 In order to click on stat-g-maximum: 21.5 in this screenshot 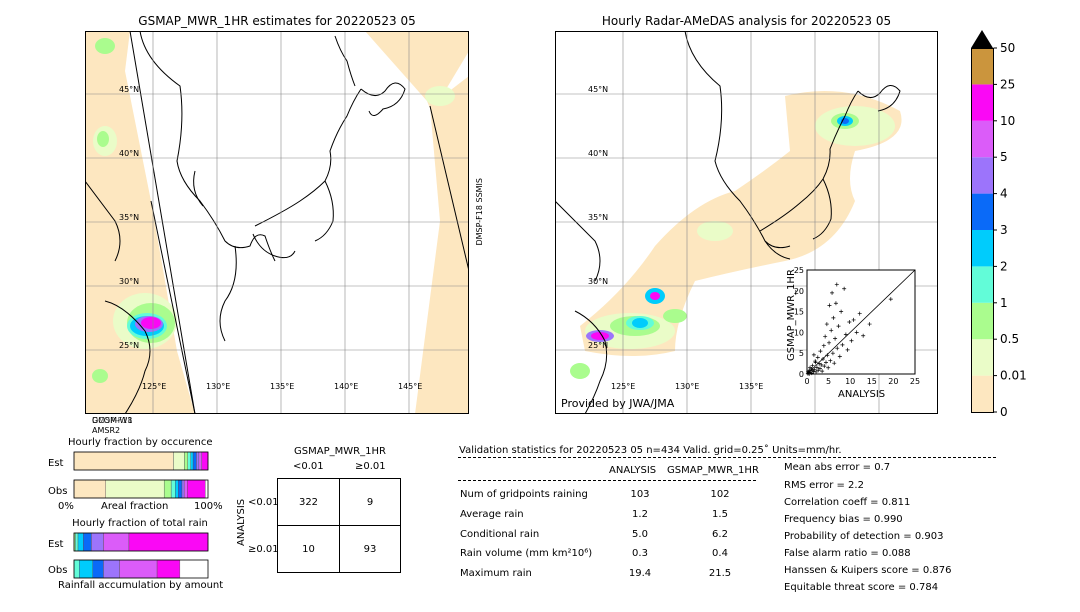, I will do `click(720, 573)`.